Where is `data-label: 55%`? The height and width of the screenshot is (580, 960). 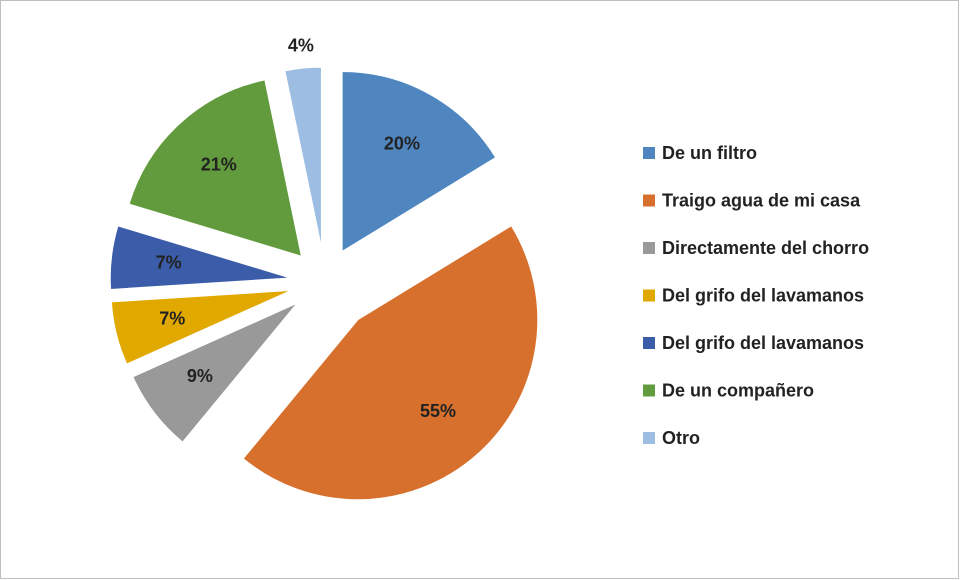
data-label: 55% is located at coordinates (438, 411).